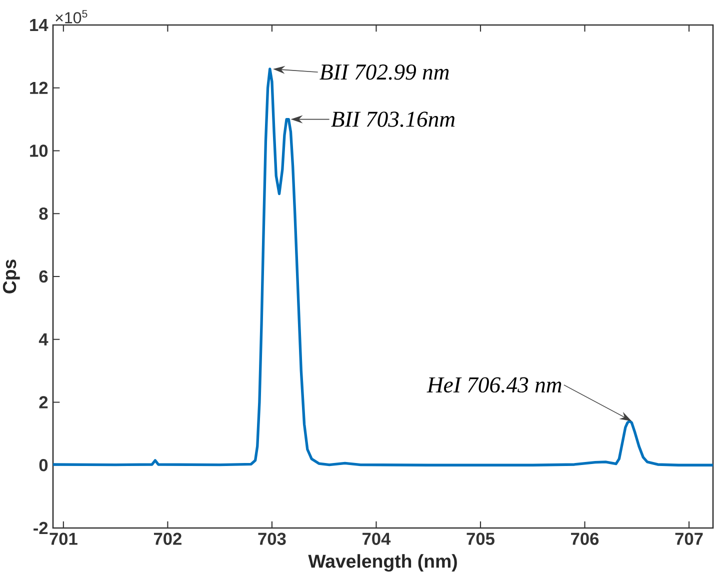  I want to click on x-tick-label: 707, so click(689, 538).